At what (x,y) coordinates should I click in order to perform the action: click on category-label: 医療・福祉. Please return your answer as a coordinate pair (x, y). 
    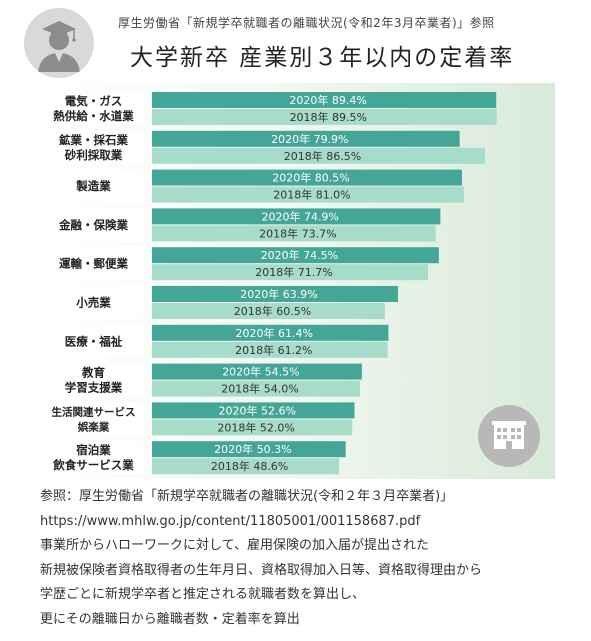
    Looking at the image, I should click on (94, 341).